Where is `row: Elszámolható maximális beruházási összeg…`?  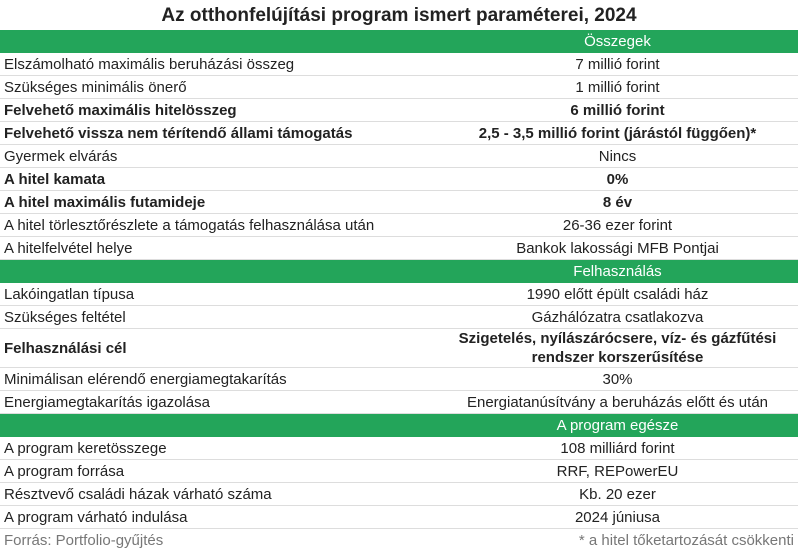 row: Elszámolható maximális beruházási összeg… is located at coordinates (399, 64).